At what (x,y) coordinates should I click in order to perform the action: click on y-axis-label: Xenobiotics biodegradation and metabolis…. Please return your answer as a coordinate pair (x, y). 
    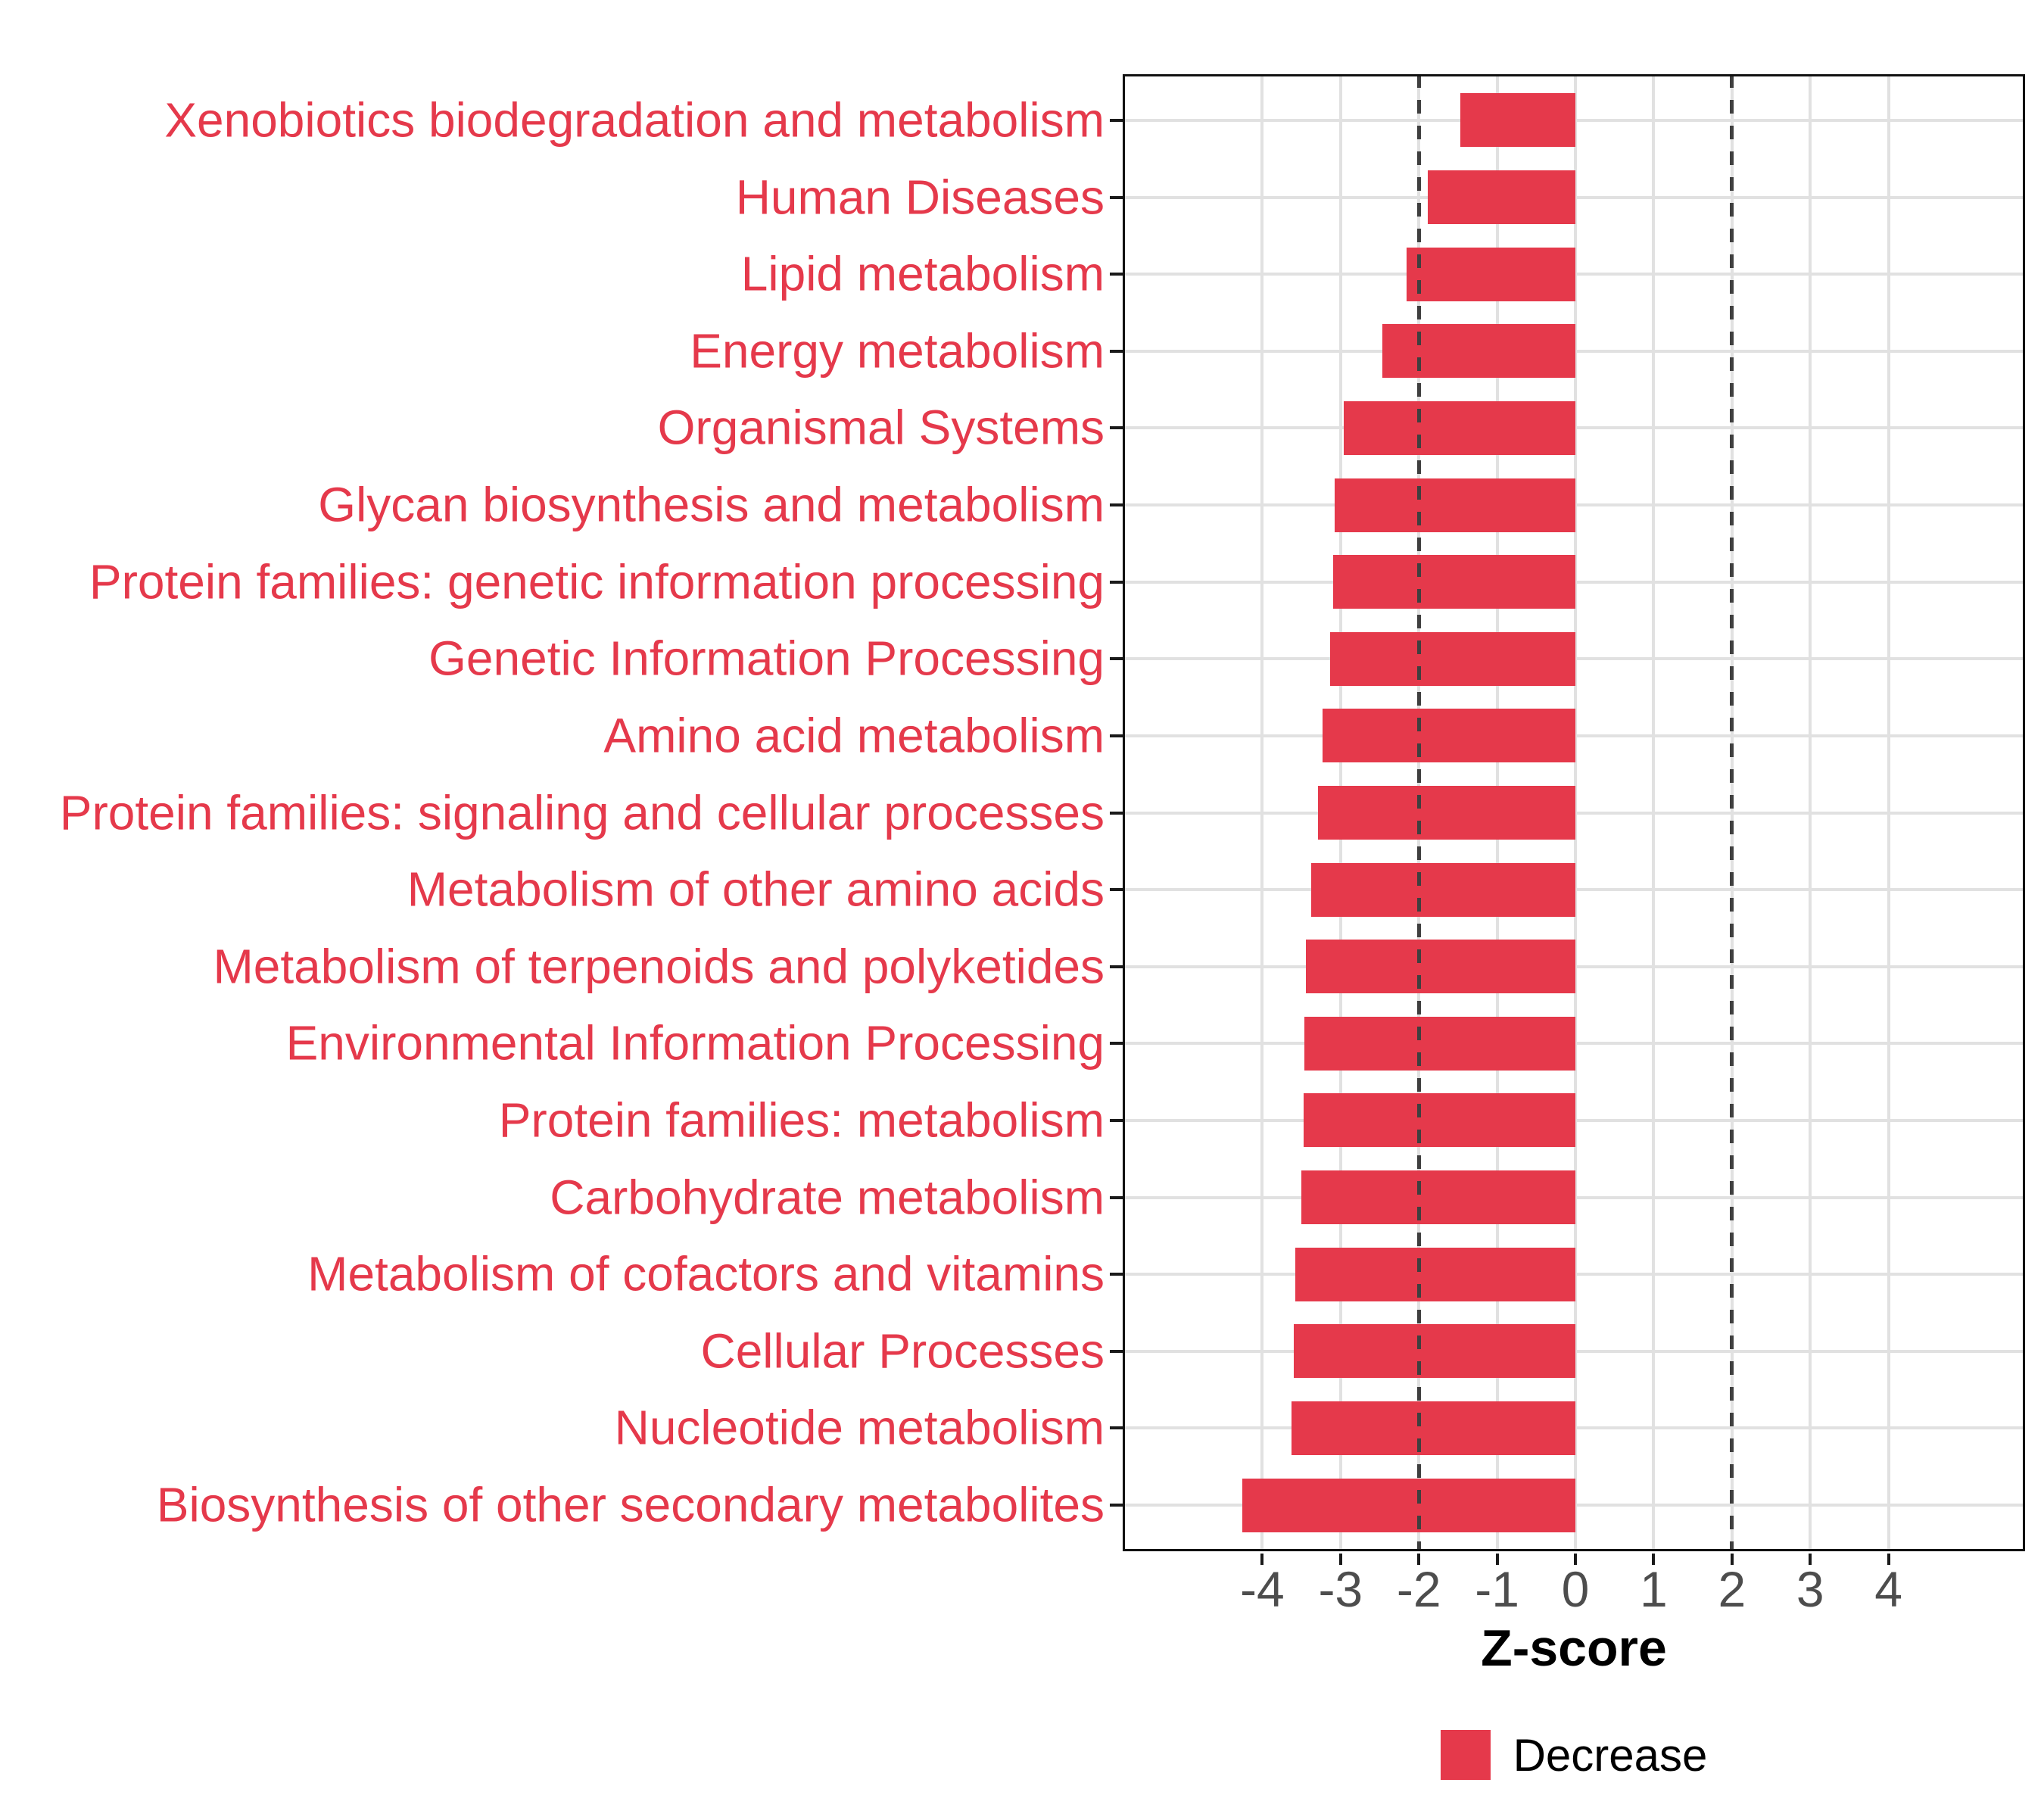
    Looking at the image, I should click on (634, 120).